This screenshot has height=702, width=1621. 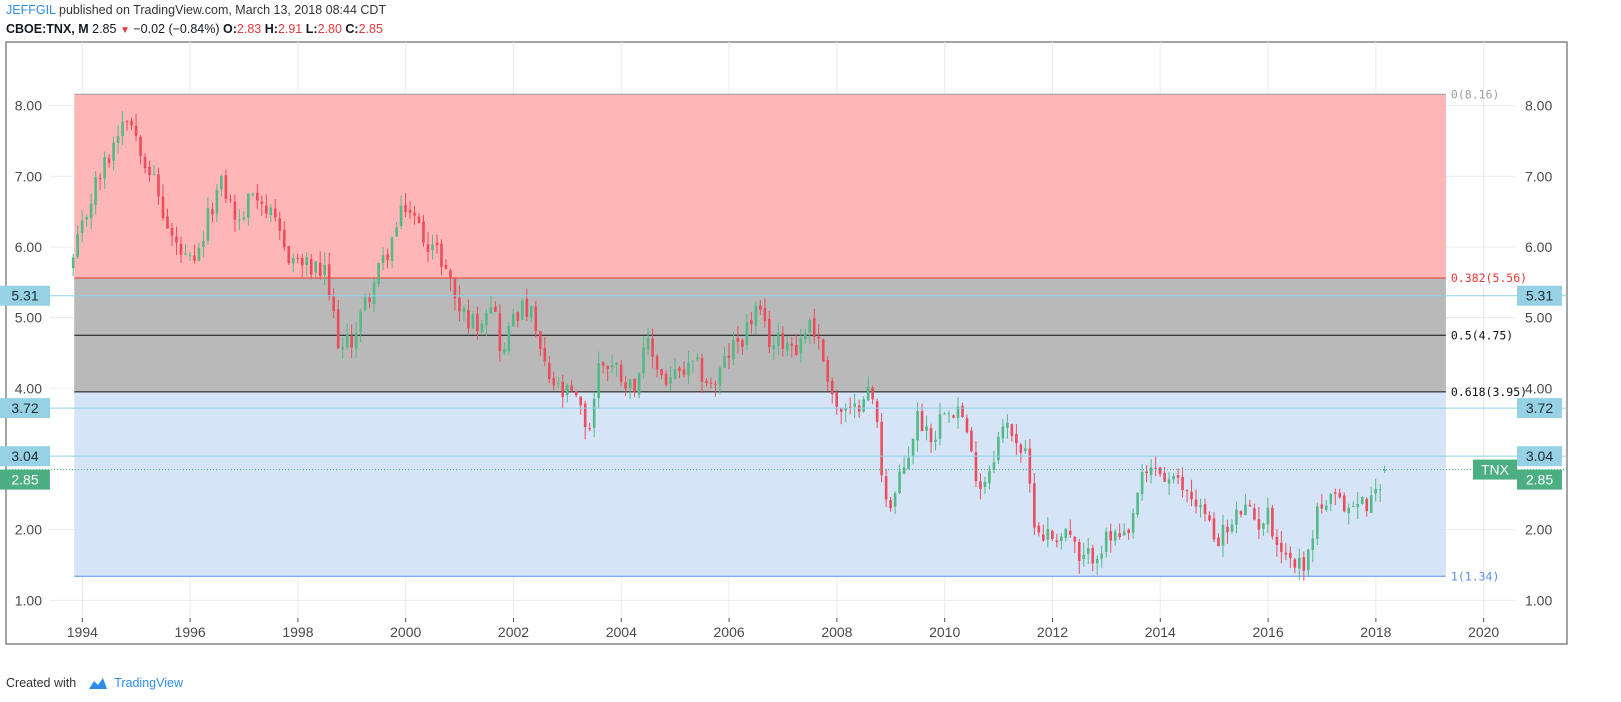 What do you see at coordinates (1375, 632) in the screenshot?
I see `x-tick-label: 2018` at bounding box center [1375, 632].